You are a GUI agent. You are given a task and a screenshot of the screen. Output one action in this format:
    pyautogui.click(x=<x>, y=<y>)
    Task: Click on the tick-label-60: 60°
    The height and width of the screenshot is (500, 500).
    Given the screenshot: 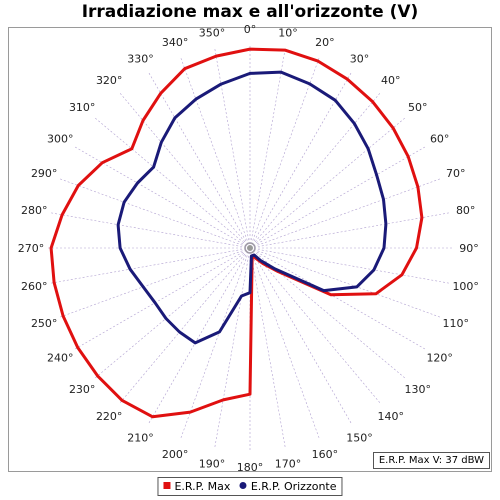 What is the action you would take?
    pyautogui.click(x=440, y=139)
    